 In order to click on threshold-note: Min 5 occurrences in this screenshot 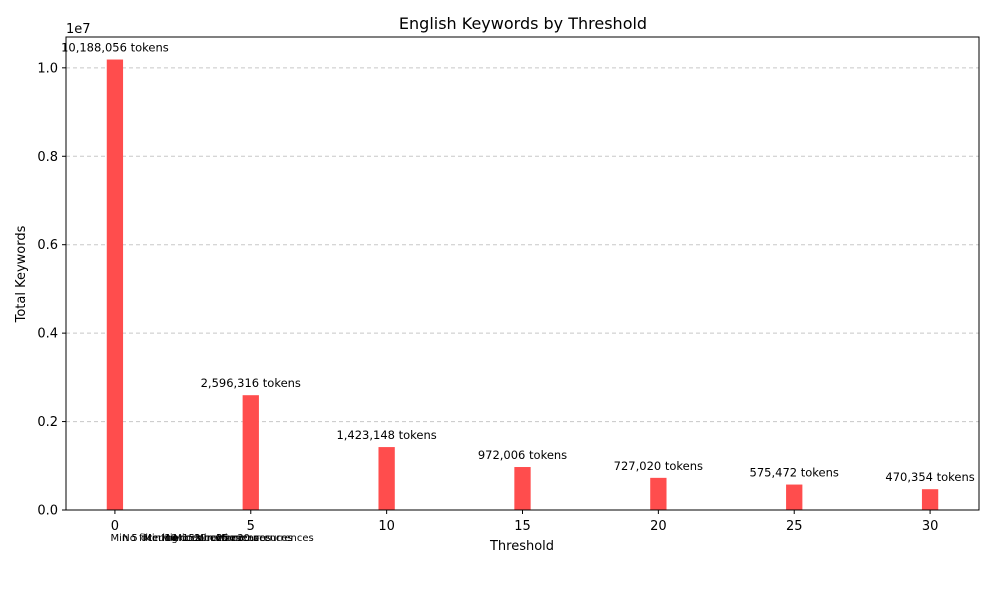, I will do `click(155, 538)`.